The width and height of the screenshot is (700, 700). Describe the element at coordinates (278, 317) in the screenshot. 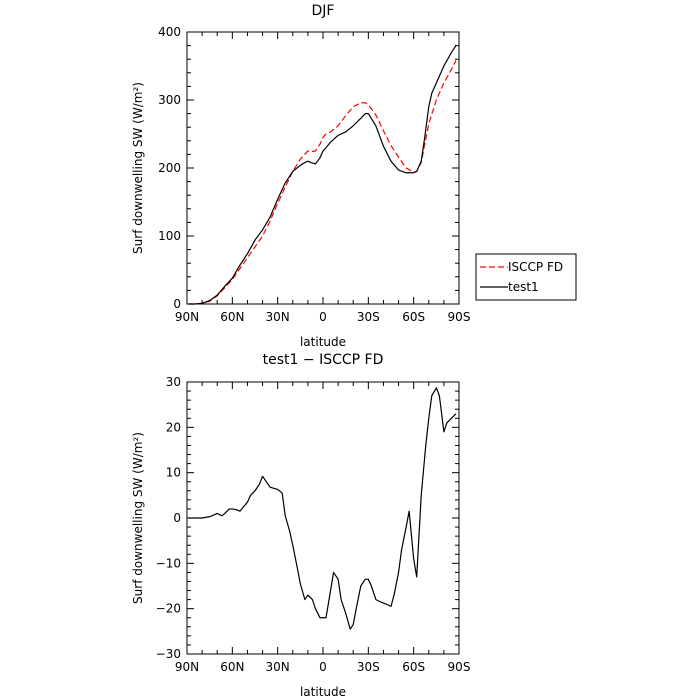

I see `top-xtick-label-30n: 30N` at that location.